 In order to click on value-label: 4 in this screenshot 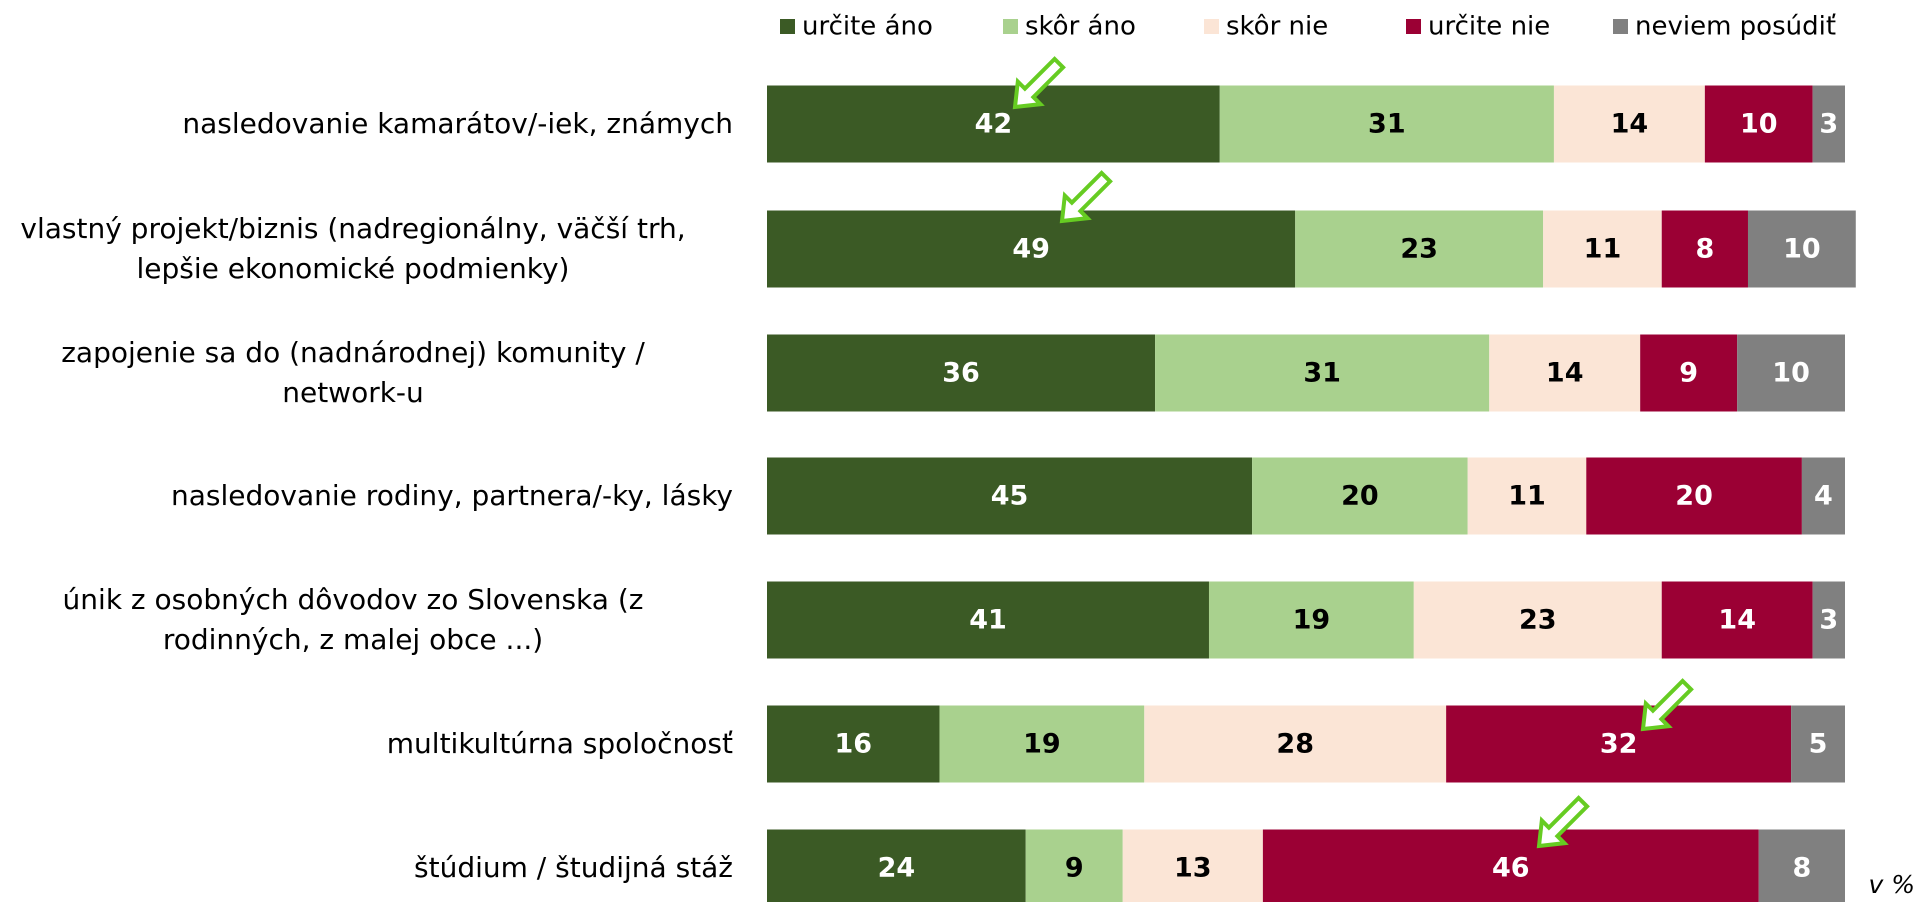, I will do `click(1823, 496)`.